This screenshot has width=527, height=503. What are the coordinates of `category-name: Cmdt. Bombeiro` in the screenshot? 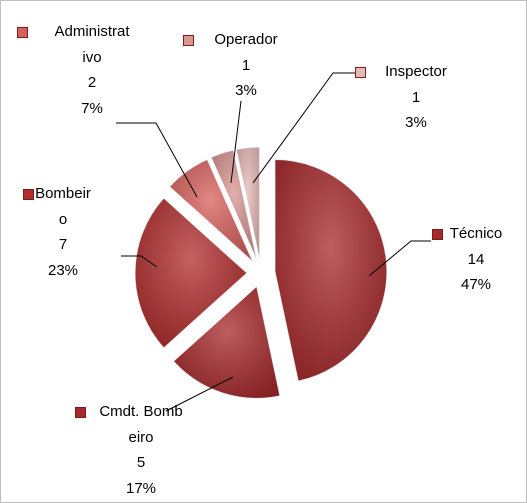 It's located at (141, 424).